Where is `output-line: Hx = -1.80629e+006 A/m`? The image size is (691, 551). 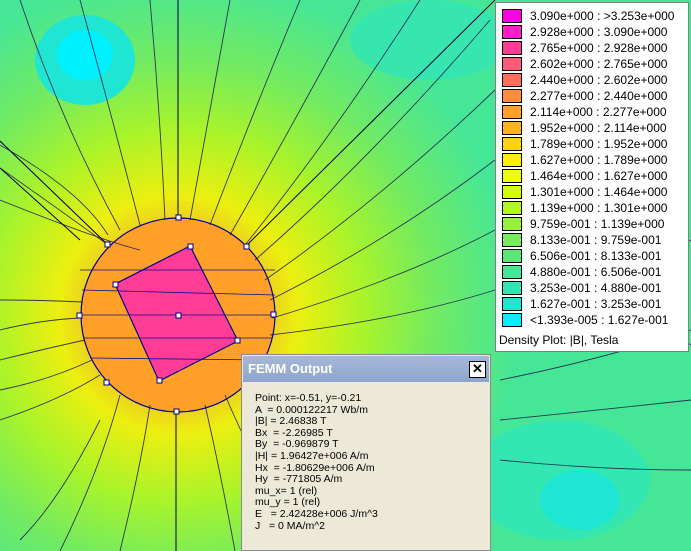
output-line: Hx = -1.80629e+006 A/m is located at coordinates (315, 467).